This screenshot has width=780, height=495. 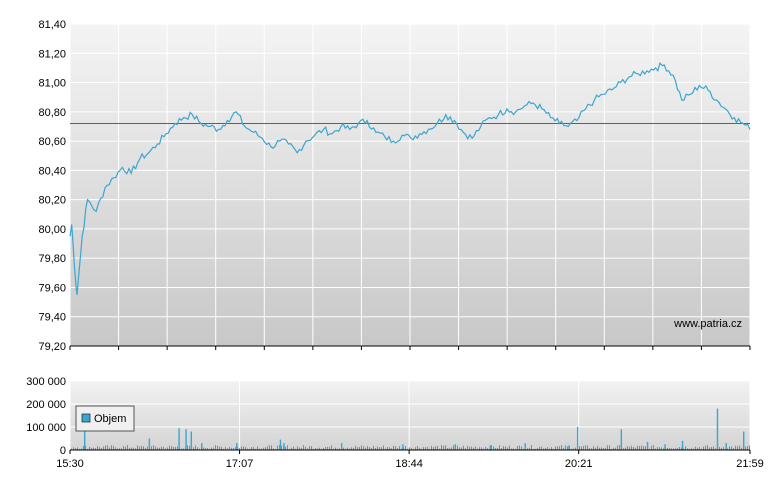 I want to click on volume-x-tick-labels: 15:30 17:07 18:44 20:21 21:59, so click(x=410, y=460).